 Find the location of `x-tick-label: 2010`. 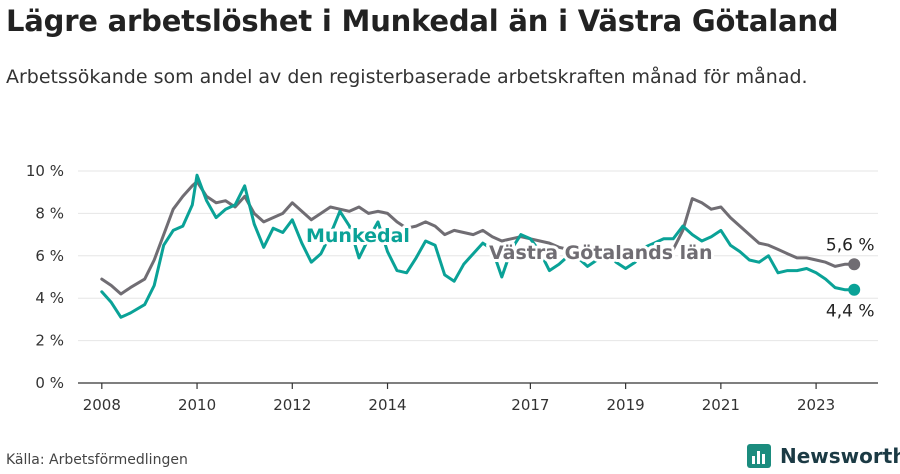

x-tick-label: 2010 is located at coordinates (197, 405).